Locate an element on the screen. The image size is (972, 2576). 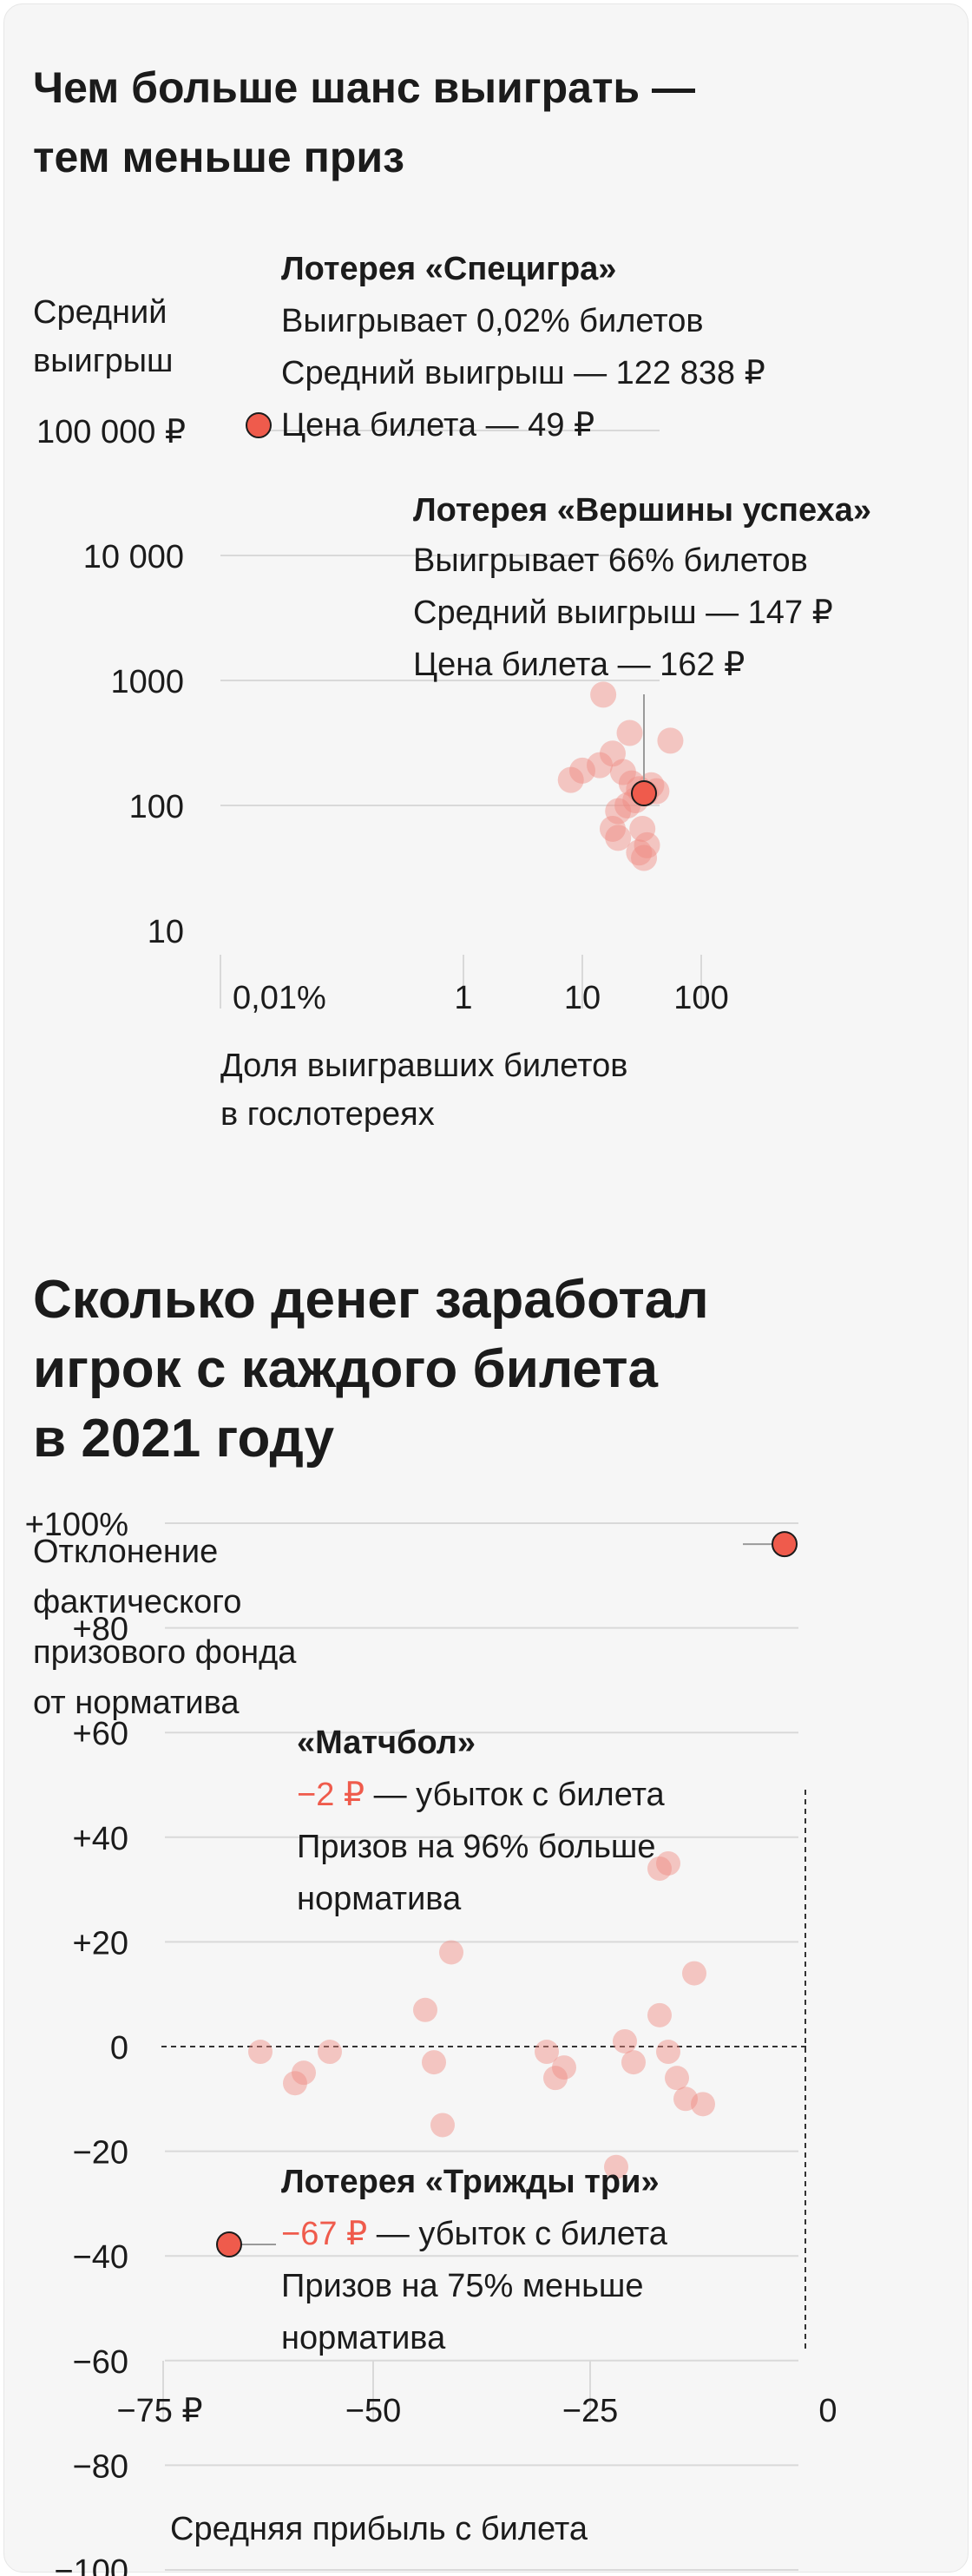
chart-2-title-line-3: в 2021 году is located at coordinates (184, 1439).